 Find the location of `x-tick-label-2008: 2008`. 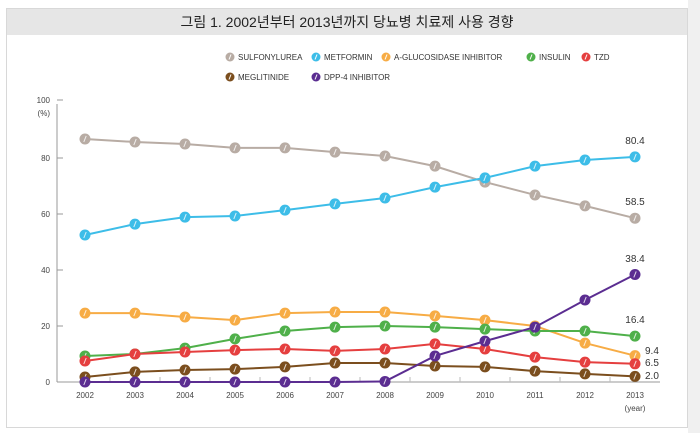

x-tick-label-2008: 2008 is located at coordinates (385, 395).